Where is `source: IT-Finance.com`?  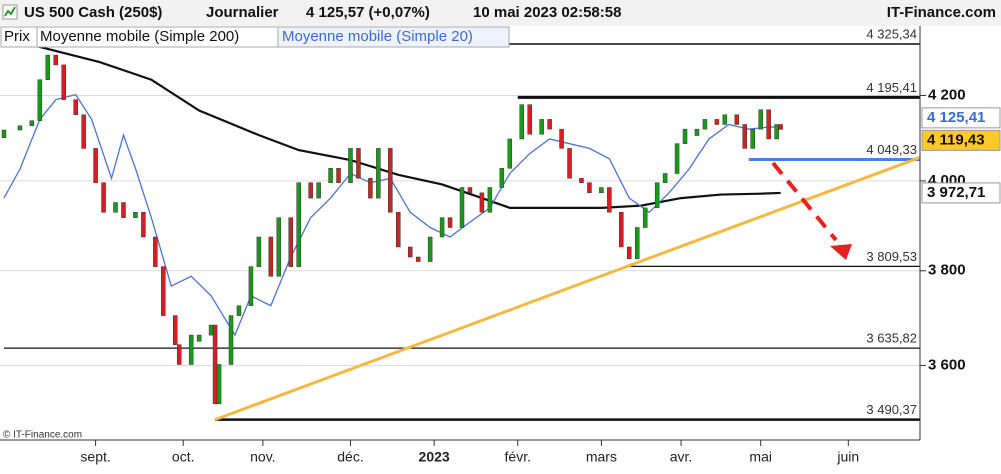
source: IT-Finance.com is located at coordinates (941, 12).